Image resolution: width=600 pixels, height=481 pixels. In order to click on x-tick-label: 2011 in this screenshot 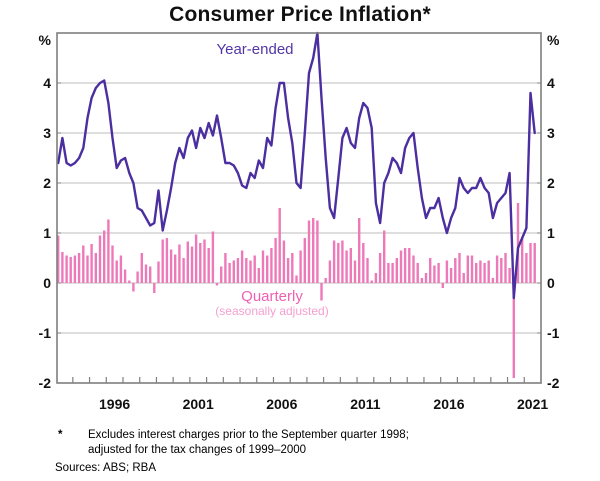, I will do `click(365, 404)`.